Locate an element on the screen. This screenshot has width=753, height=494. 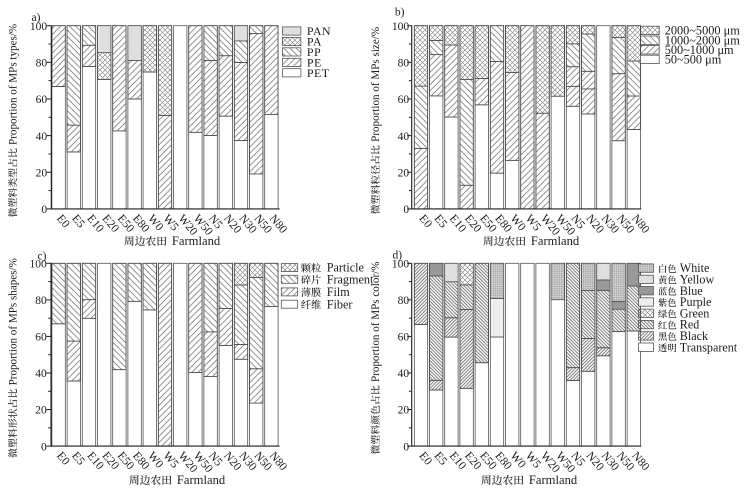
svg-text: PA is located at coordinates (314, 42).